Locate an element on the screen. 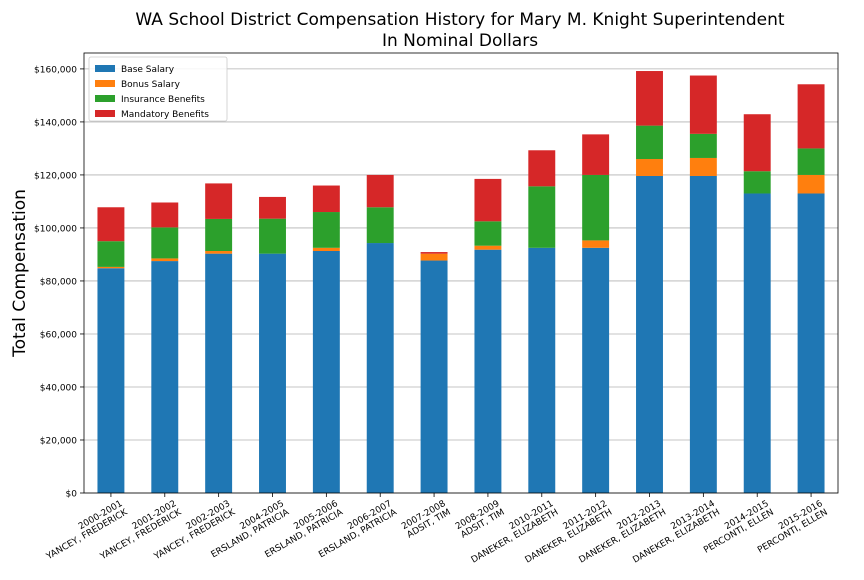 The width and height of the screenshot is (864, 580). legend-box is located at coordinates (158, 89).